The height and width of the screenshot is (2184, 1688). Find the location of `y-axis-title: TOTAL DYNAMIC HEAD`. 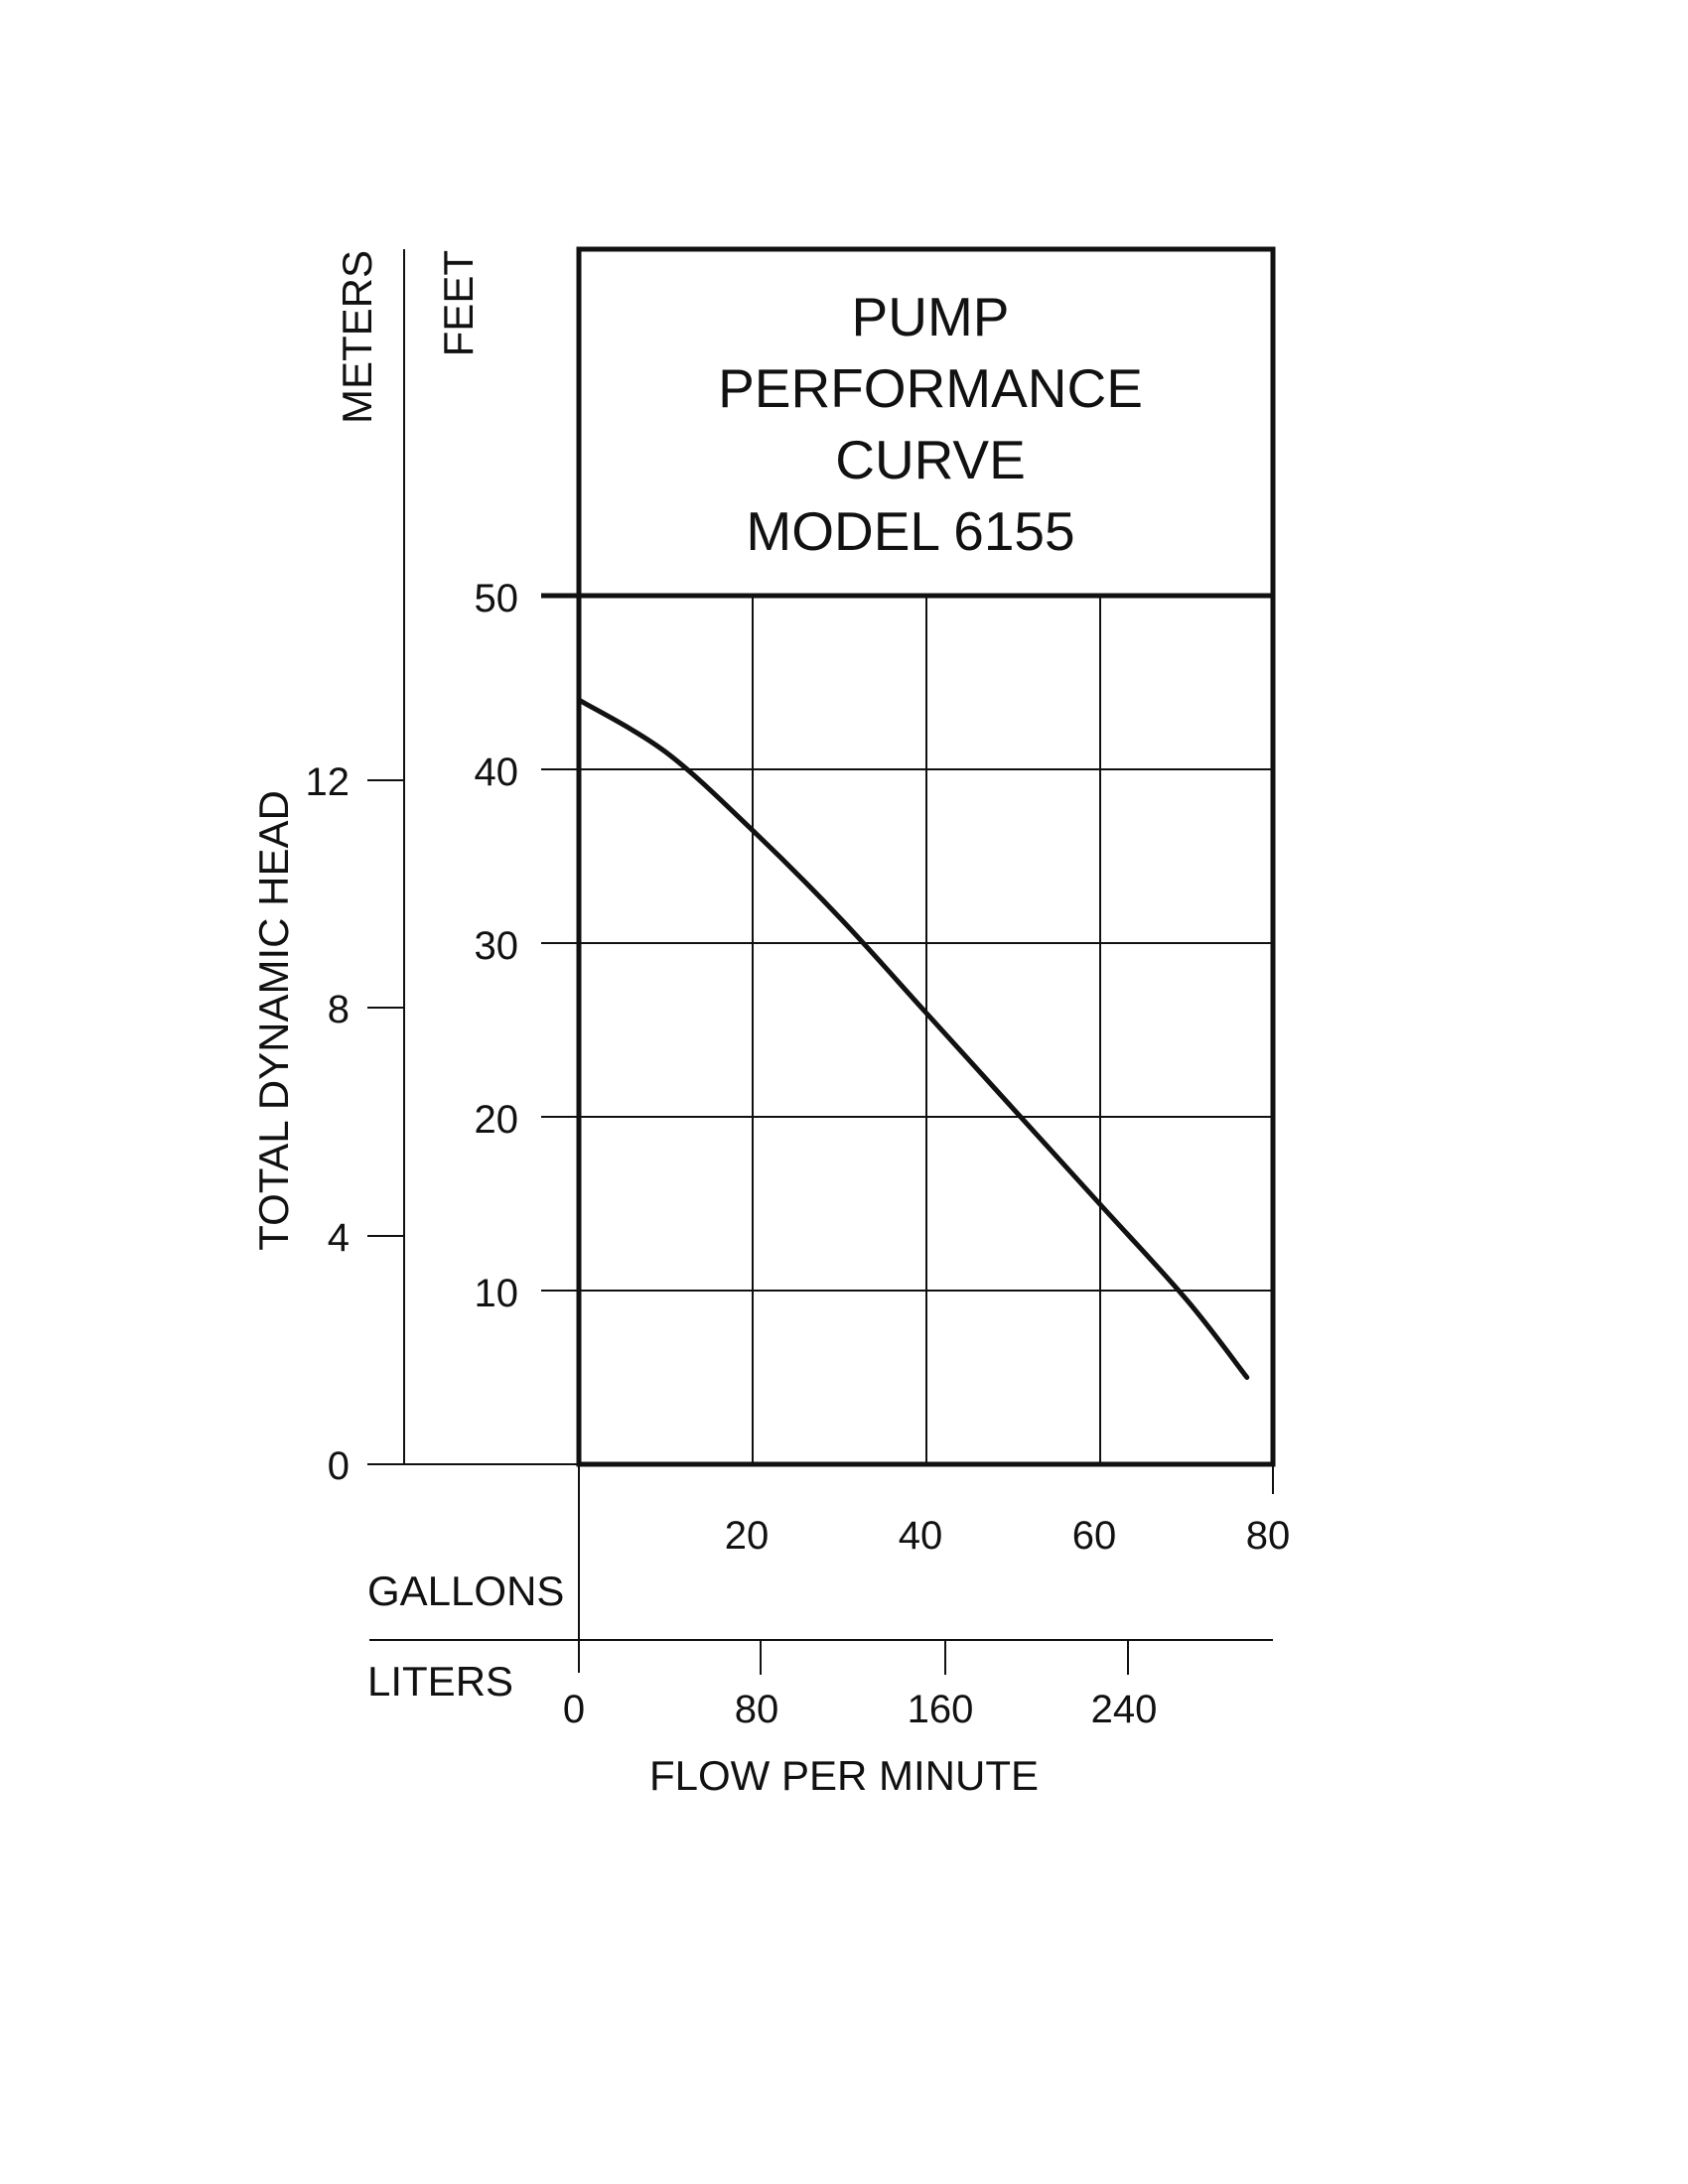

y-axis-title: TOTAL DYNAMIC HEAD is located at coordinates (273, 1020).